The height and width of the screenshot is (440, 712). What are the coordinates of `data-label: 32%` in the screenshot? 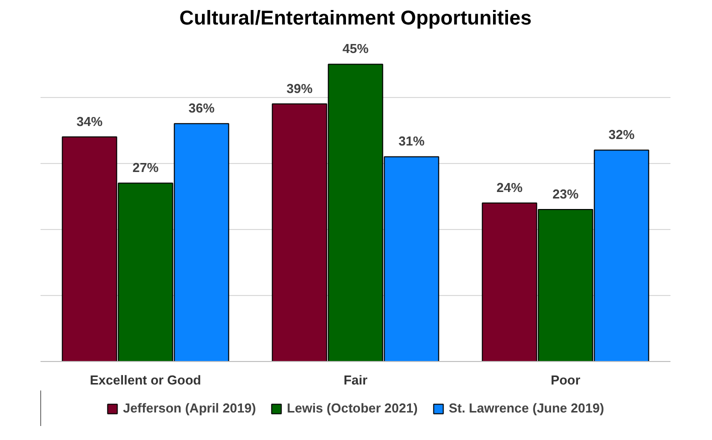 It's located at (621, 134).